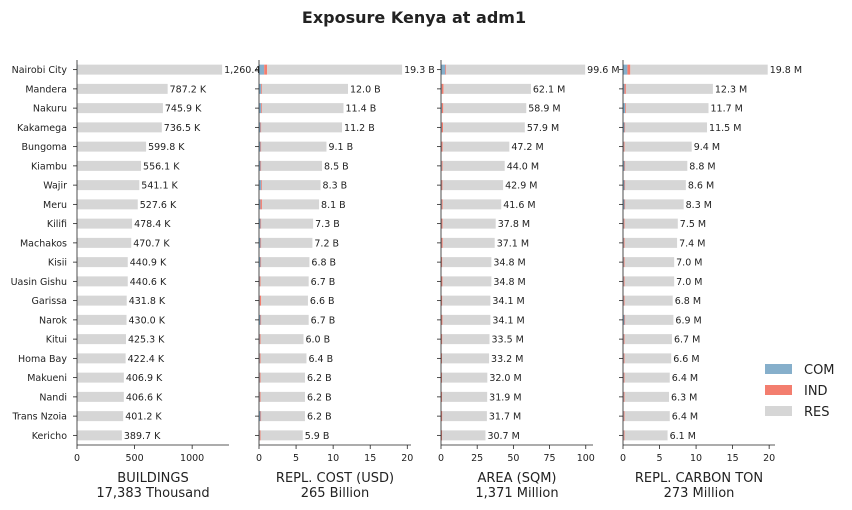 This screenshot has width=852, height=510. What do you see at coordinates (152, 493) in the screenshot?
I see `x-axis-subtitle: 17,383 Thousand` at bounding box center [152, 493].